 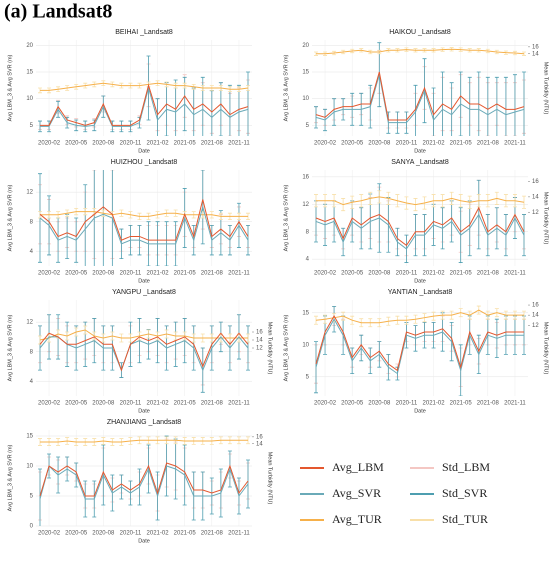 What do you see at coordinates (420, 32) in the screenshot?
I see `panel-title: HAIKOU _Landsat8` at bounding box center [420, 32].